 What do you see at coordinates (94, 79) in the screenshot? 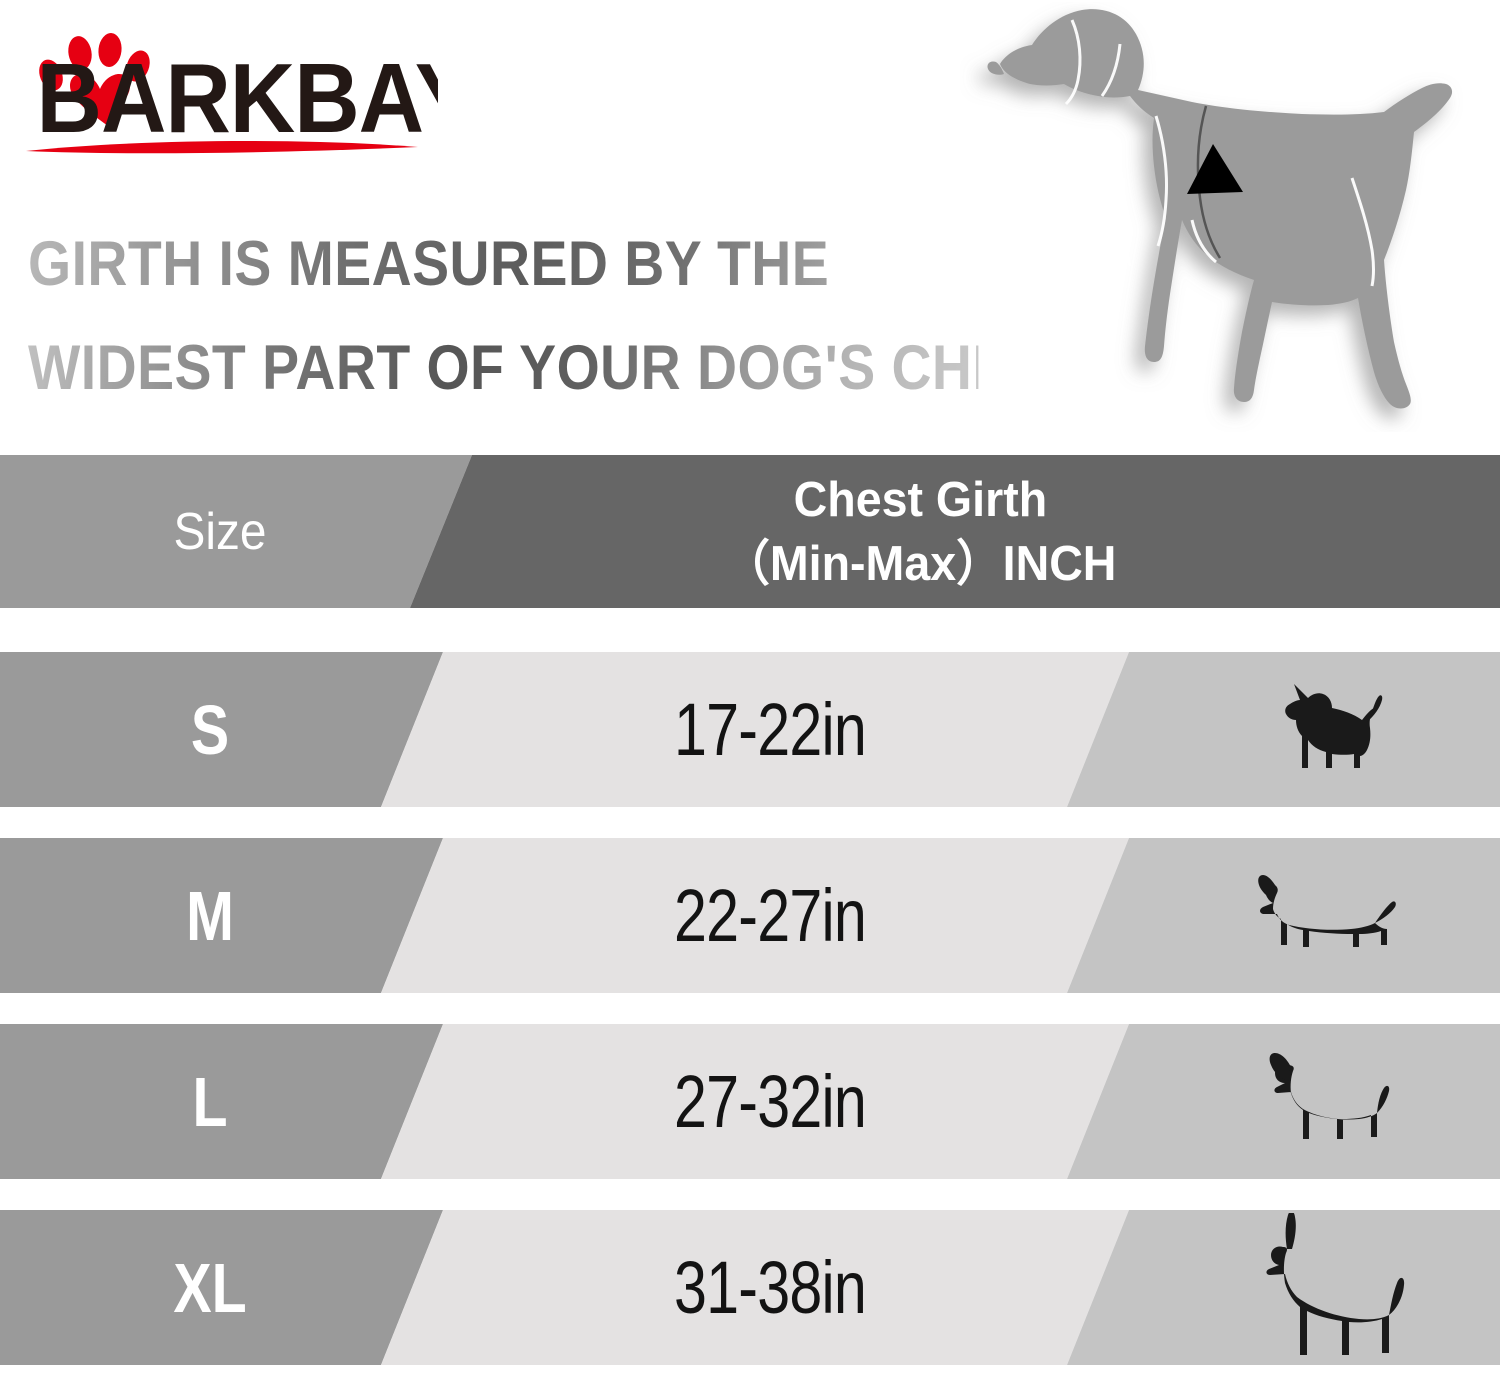
I see `paw-print-icon` at bounding box center [94, 79].